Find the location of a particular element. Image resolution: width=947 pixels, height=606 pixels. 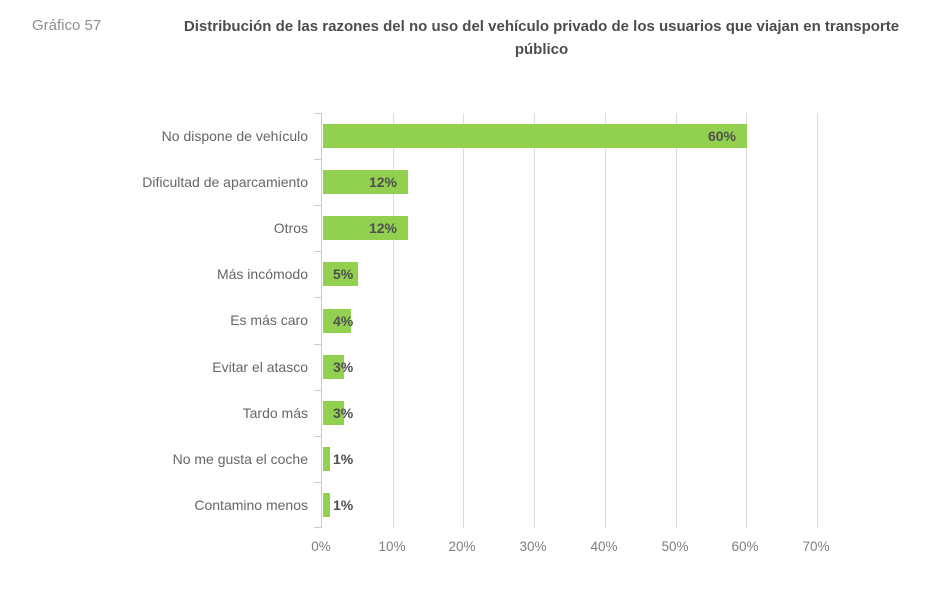

value-axis-tick-label: 30% is located at coordinates (533, 546).